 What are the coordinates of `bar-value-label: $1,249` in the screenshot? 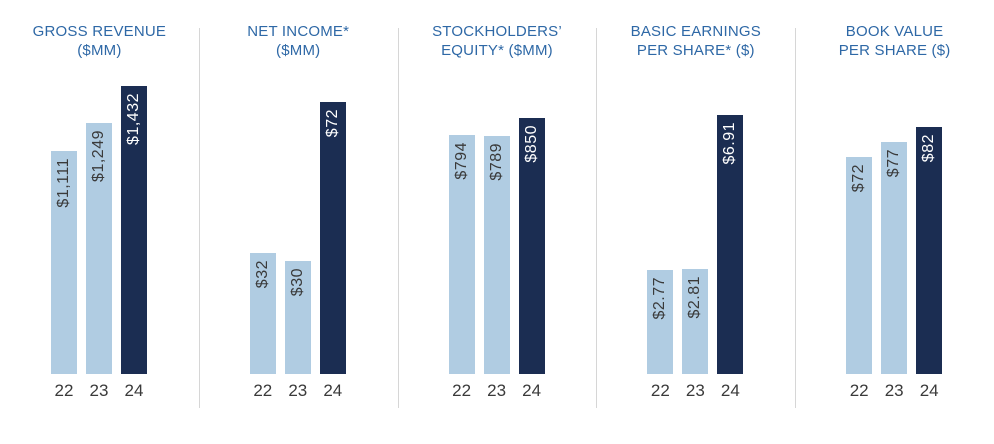 It's located at (98, 156).